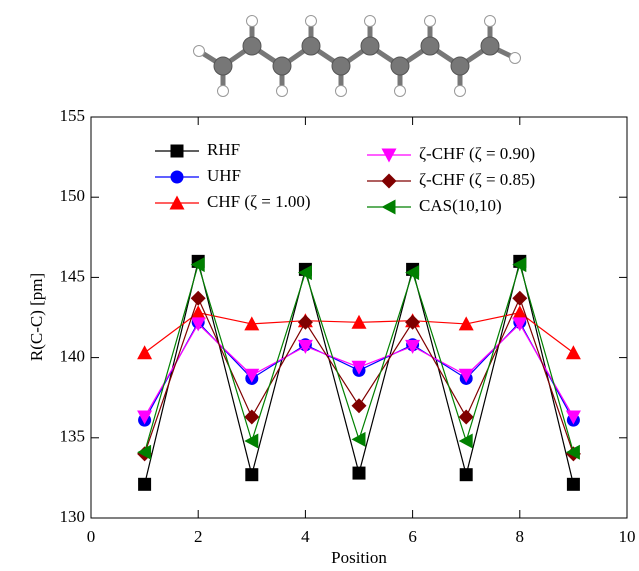 This screenshot has width=639, height=571. I want to click on molecule, so click(357, 56).